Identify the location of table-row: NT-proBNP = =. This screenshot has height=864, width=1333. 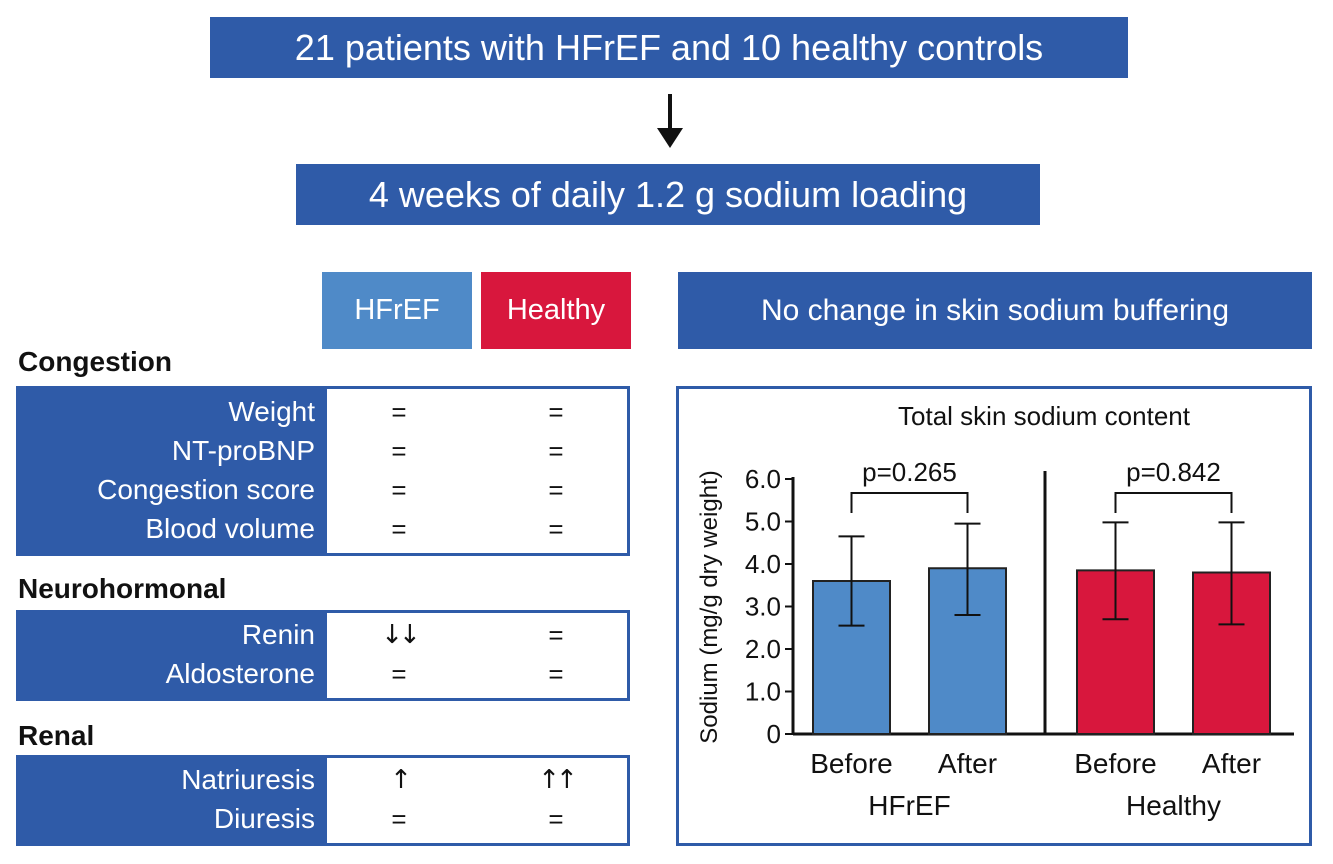
(323, 451).